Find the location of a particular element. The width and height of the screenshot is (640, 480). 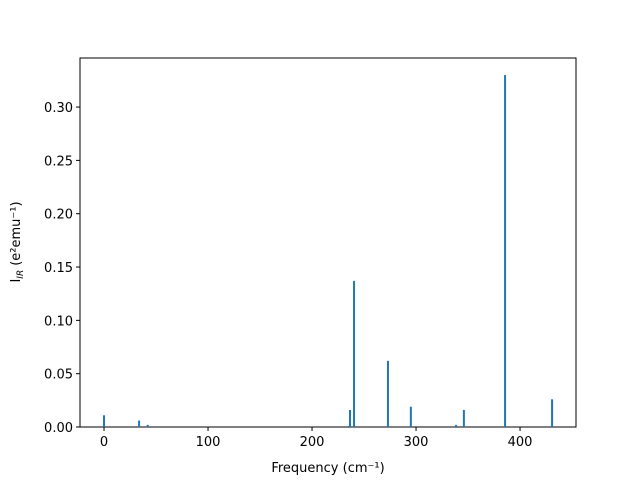

y-label-unit: (e²emu⁻¹) is located at coordinates (16, 233).